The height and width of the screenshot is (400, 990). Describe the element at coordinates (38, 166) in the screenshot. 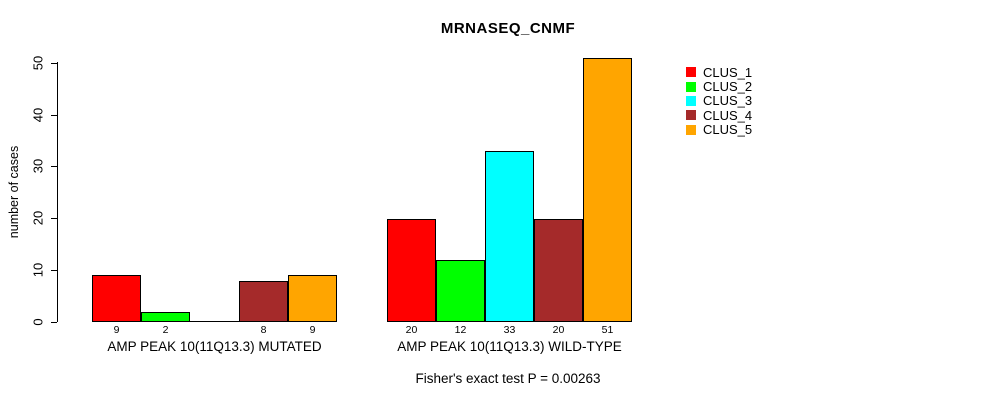

I see `y-axis-tick-label: 30` at that location.